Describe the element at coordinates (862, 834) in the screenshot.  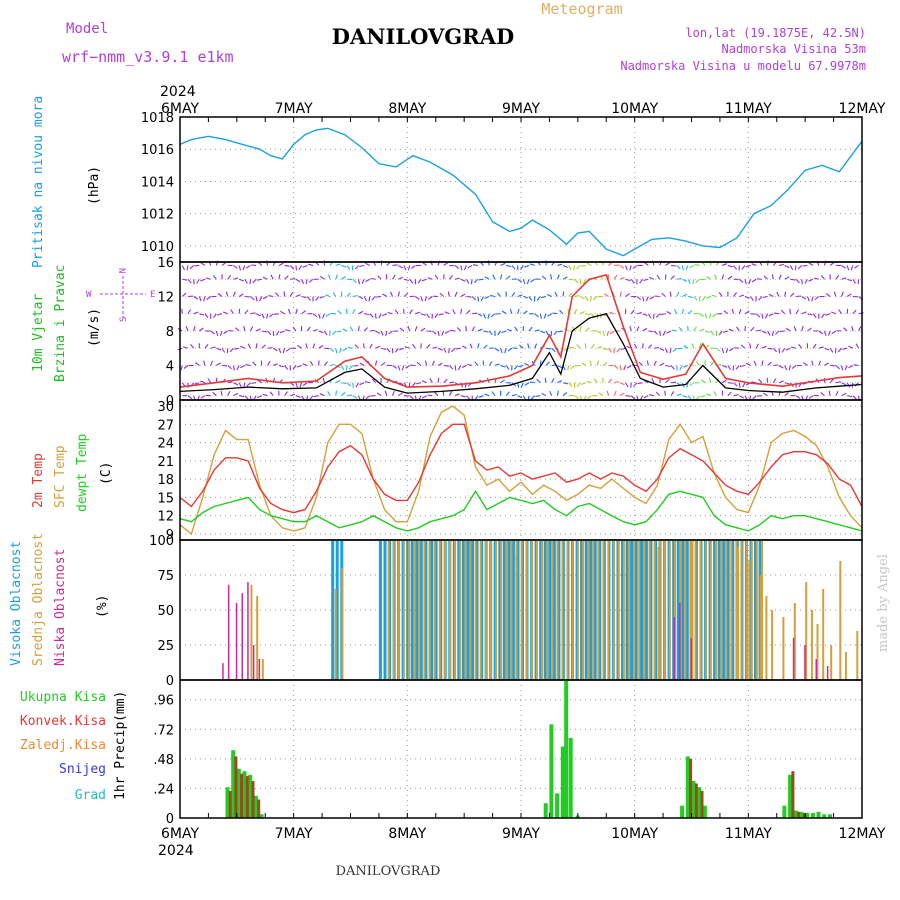
I see `day-label-bottom: 12MAY` at that location.